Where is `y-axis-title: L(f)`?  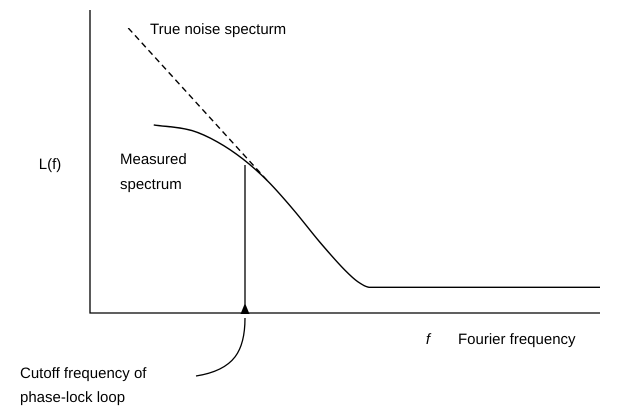 y-axis-title: L(f) is located at coordinates (50, 165).